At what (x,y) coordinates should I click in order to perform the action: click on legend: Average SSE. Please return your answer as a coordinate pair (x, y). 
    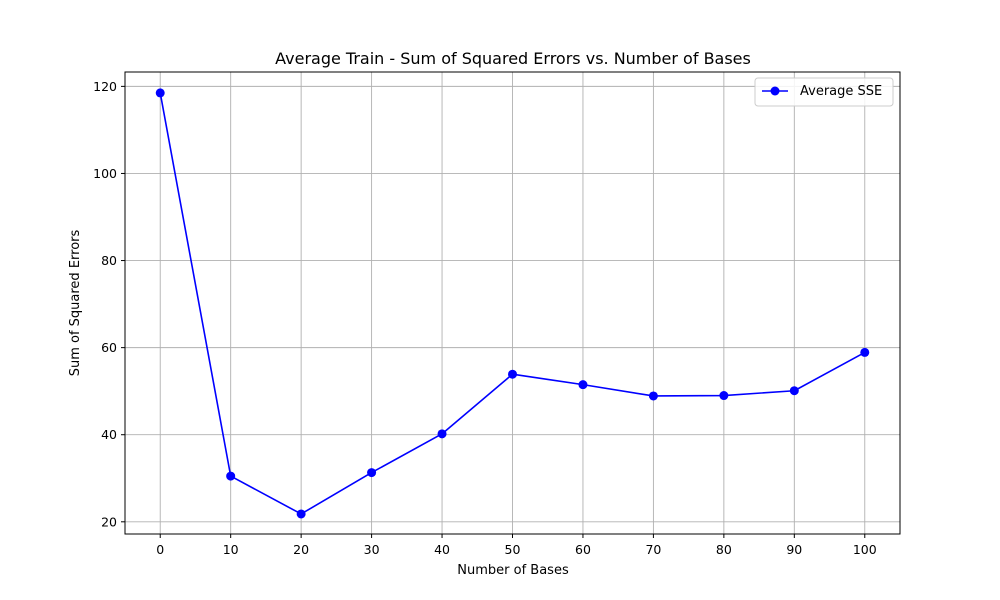
    Looking at the image, I should click on (824, 92).